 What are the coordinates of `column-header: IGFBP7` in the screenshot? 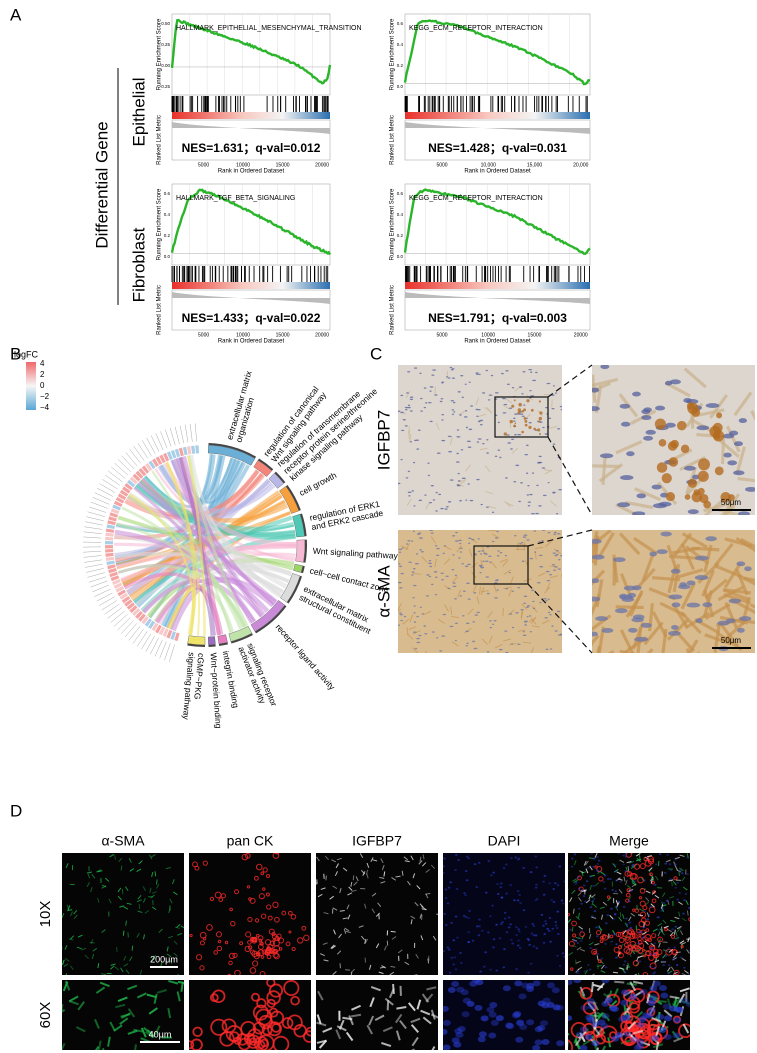 It's located at (377, 841).